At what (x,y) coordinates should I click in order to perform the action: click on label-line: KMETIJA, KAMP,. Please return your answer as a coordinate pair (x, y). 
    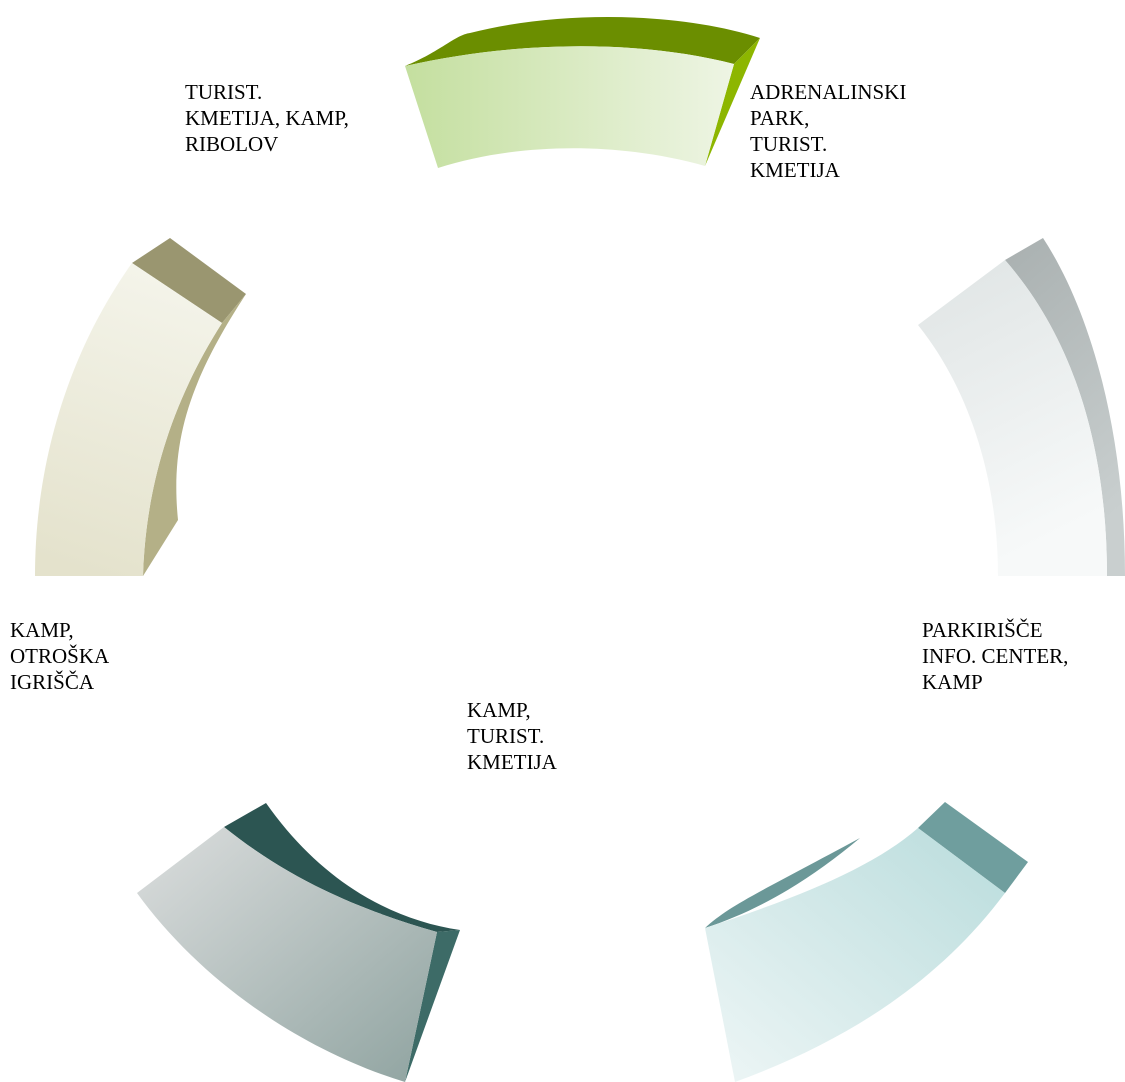
    Looking at the image, I should click on (267, 118).